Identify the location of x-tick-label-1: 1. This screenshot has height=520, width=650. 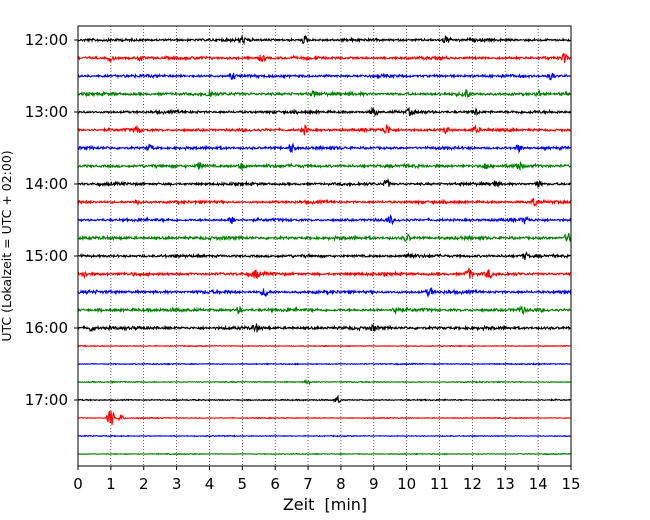
(111, 484).